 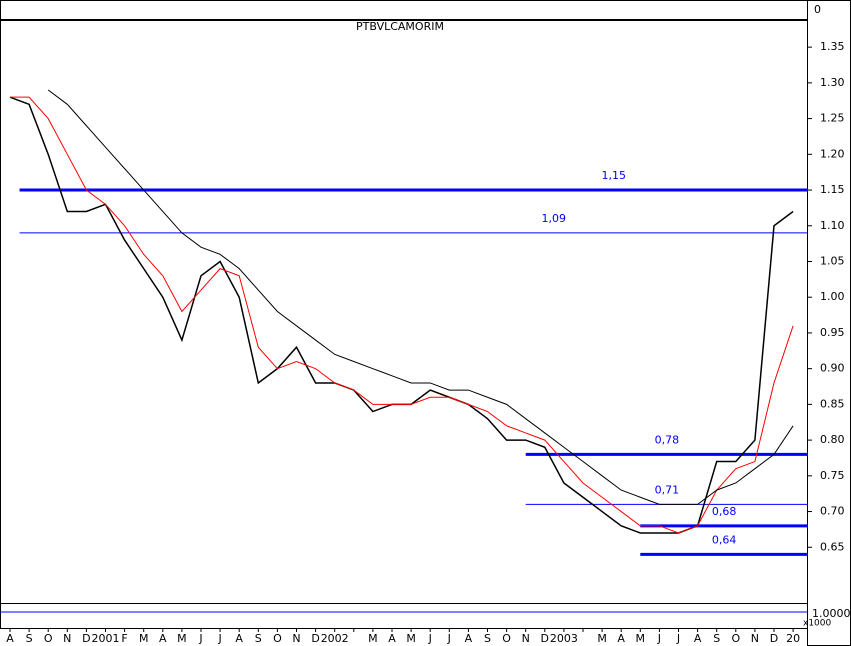 I want to click on x-tick-label: 2001, so click(x=106, y=638).